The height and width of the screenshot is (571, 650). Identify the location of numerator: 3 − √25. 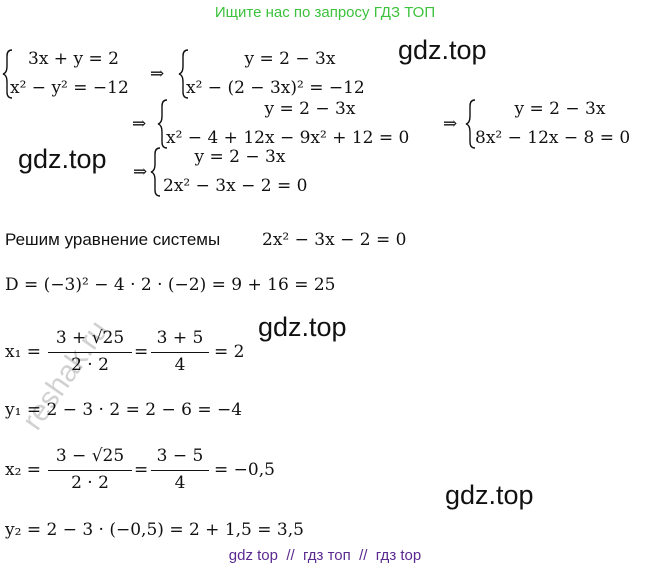
(90, 456).